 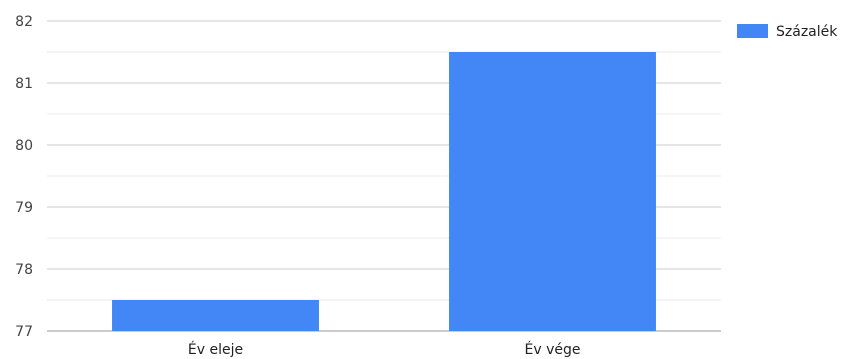 I want to click on y-axis-ticks: 77 78 79 80 81 82, so click(x=24, y=177).